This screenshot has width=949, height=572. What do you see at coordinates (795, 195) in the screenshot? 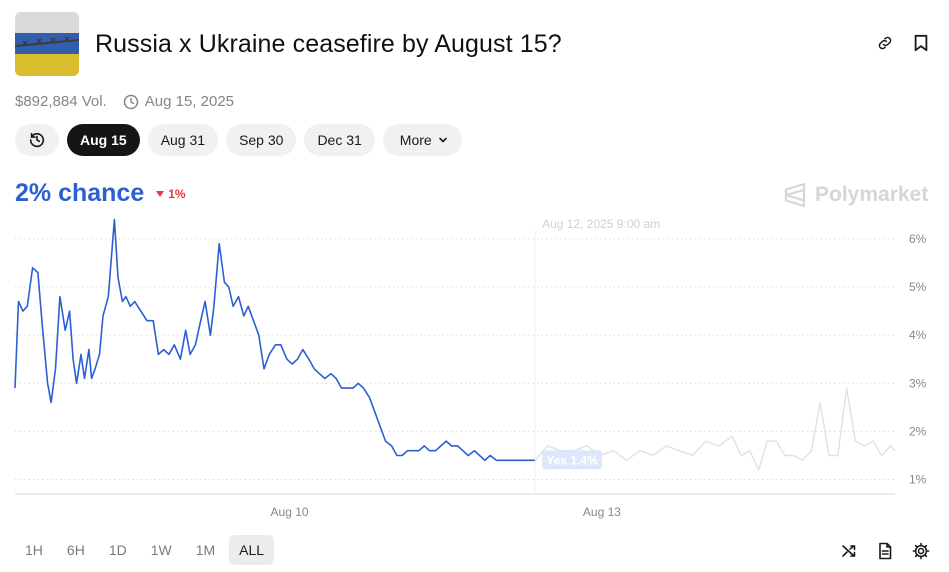
I see `polymarket-logo-icon` at bounding box center [795, 195].